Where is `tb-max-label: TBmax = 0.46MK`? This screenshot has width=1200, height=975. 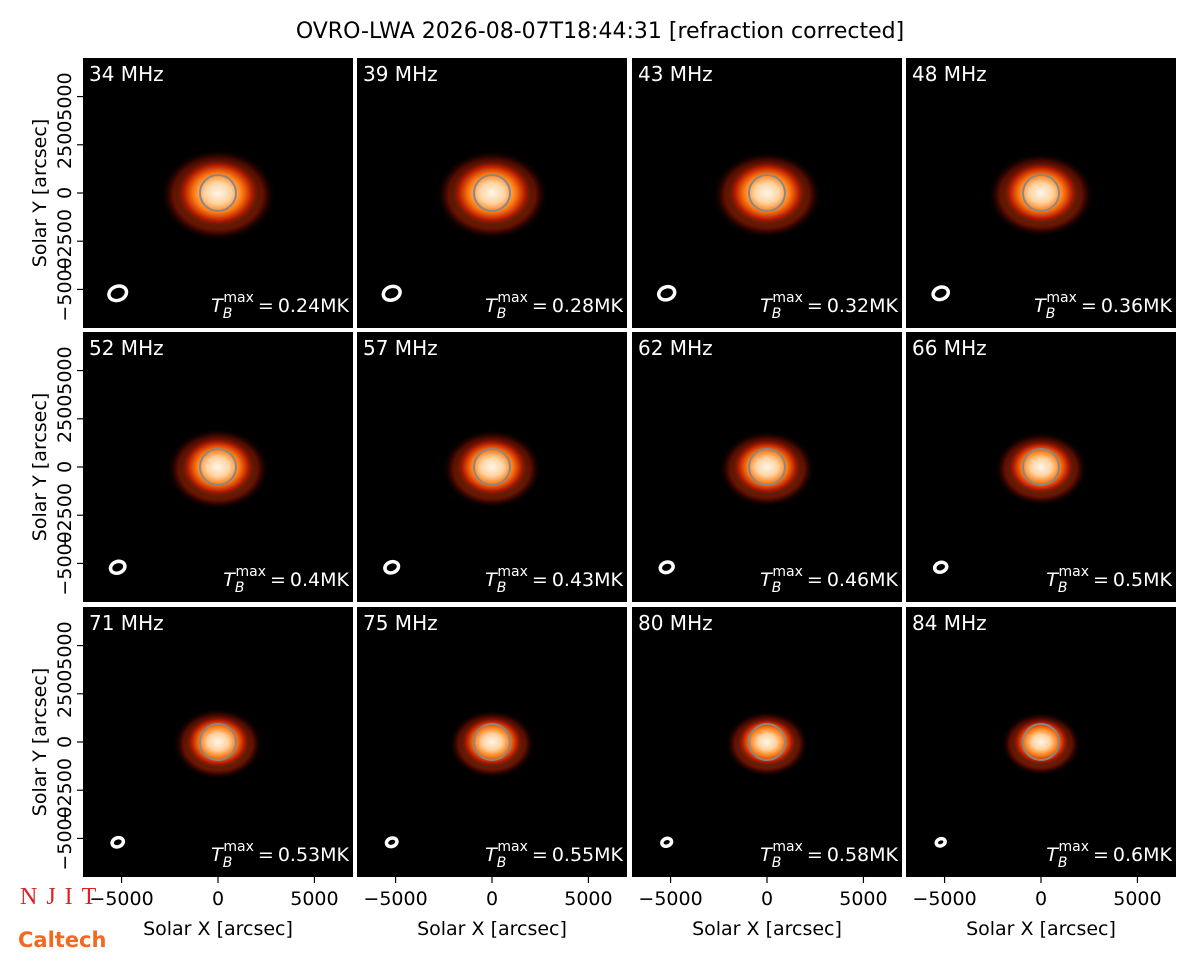 tb-max-label: TBmax = 0.46MK is located at coordinates (829, 580).